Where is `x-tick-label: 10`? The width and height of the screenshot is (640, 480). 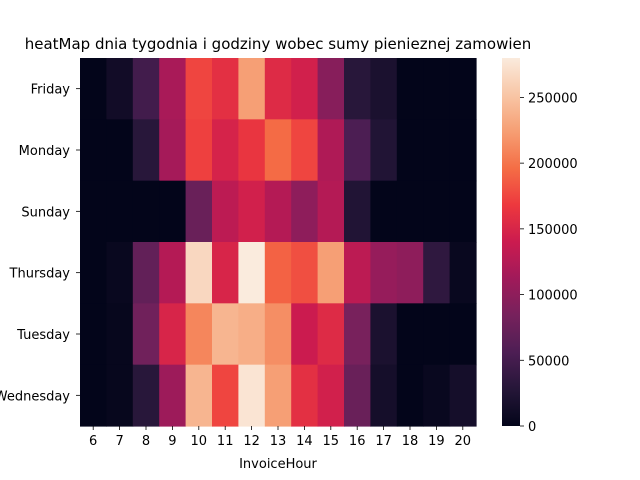 x-tick-label: 10 is located at coordinates (199, 441).